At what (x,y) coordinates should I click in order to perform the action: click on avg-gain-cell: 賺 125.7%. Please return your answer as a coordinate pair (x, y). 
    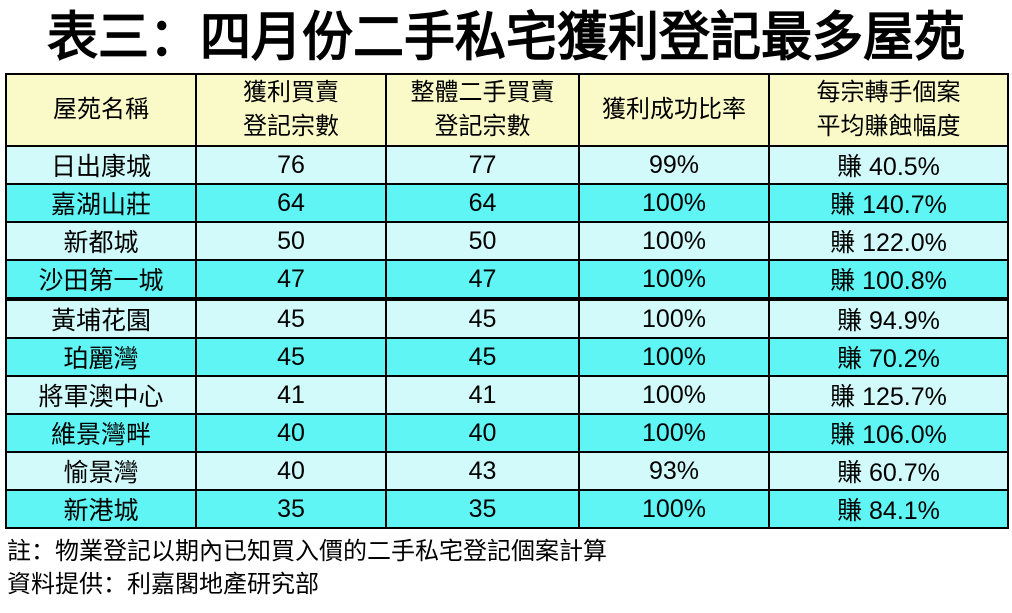
    Looking at the image, I should click on (888, 395).